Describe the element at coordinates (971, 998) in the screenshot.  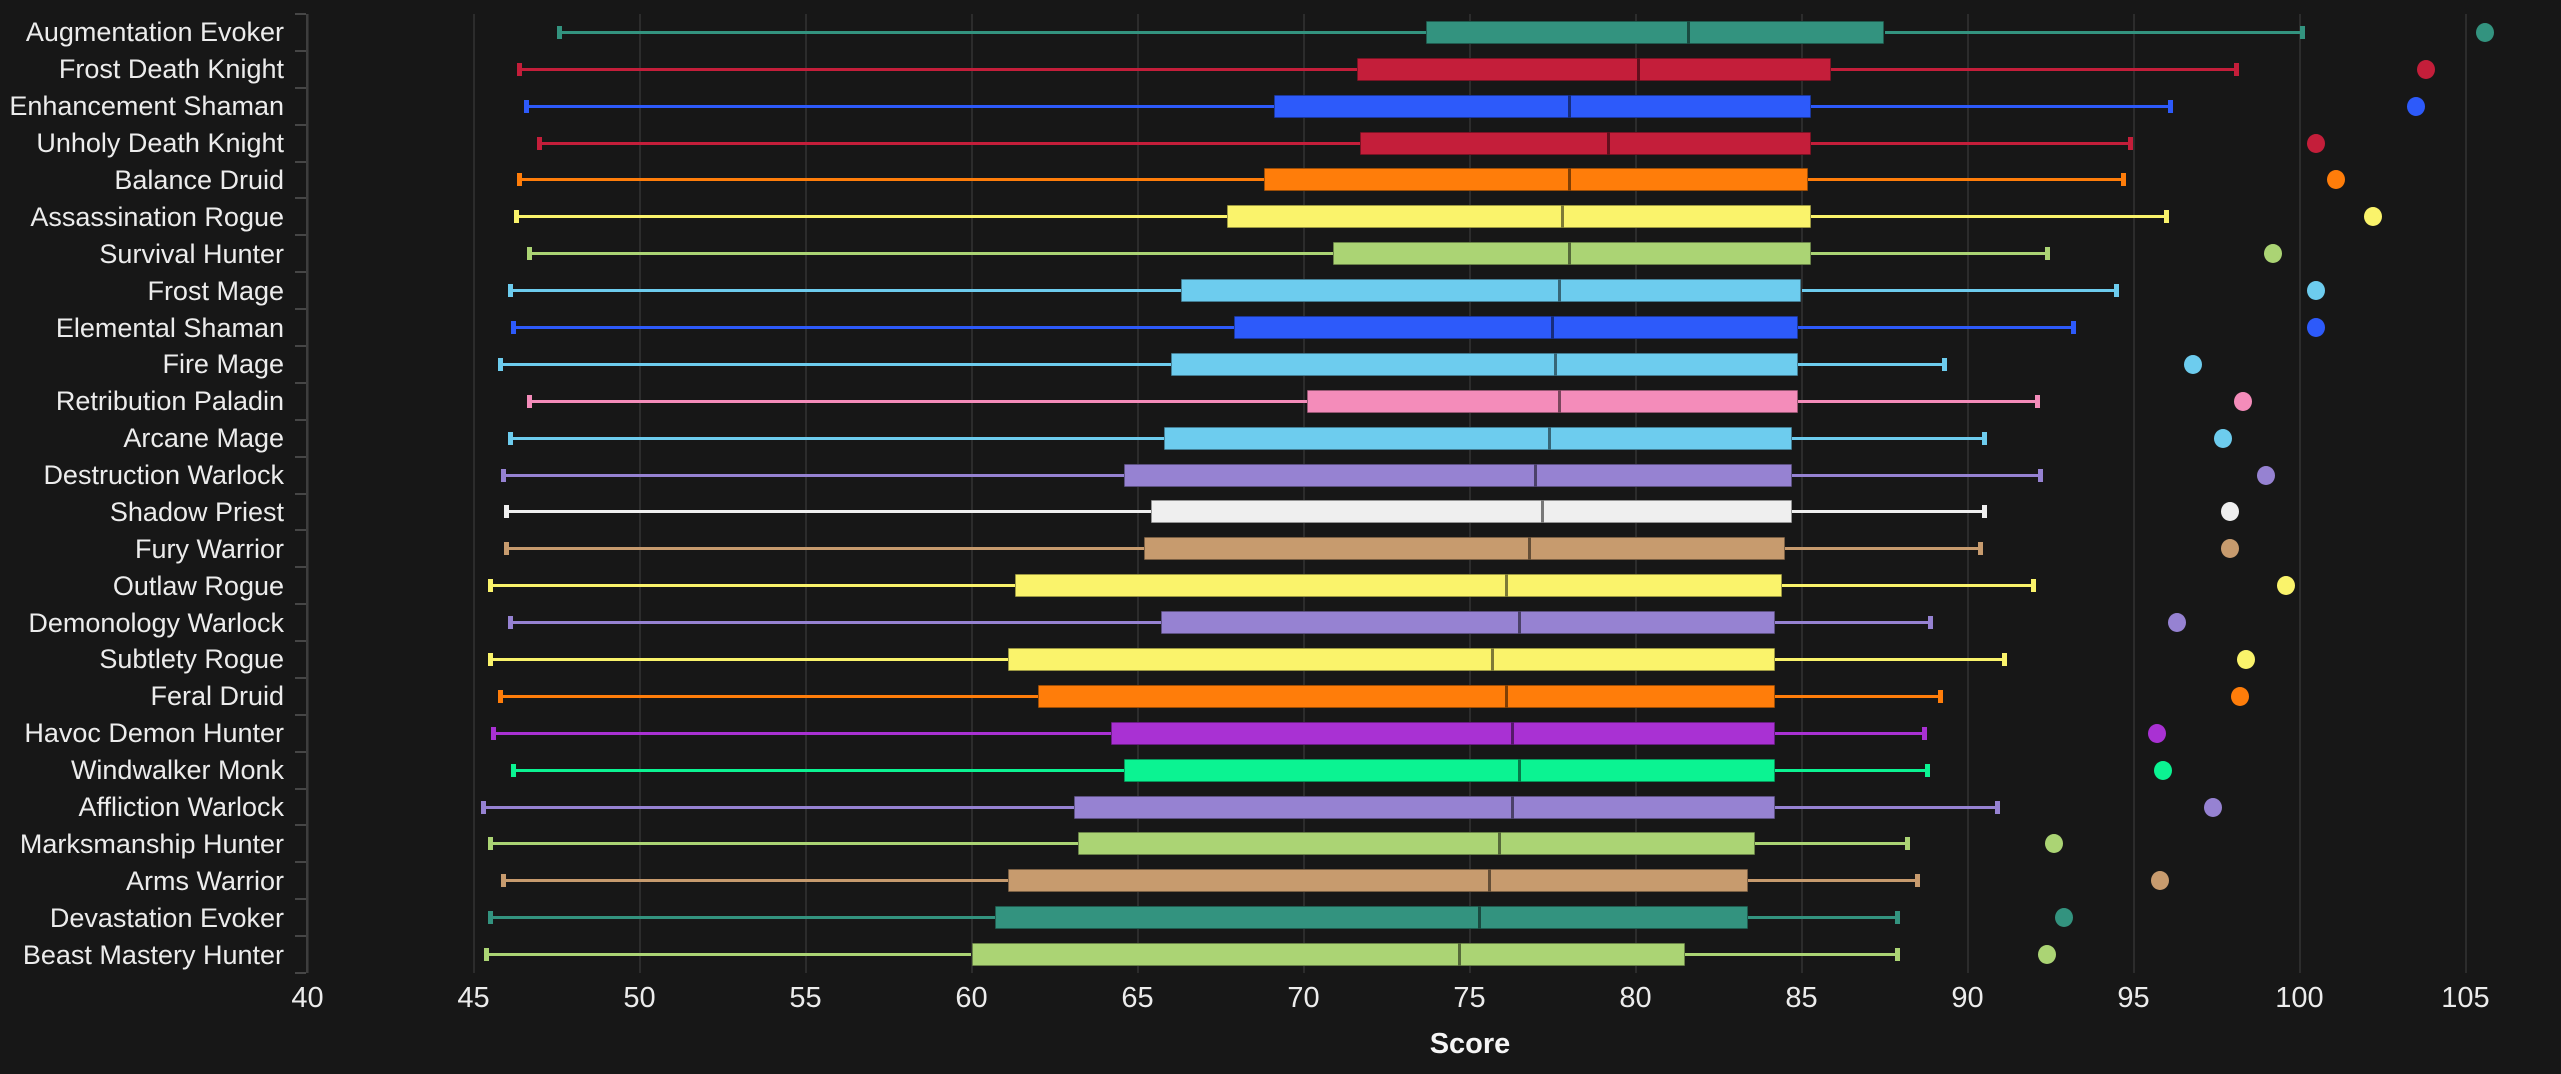
I see `x-tick-label: 60` at that location.